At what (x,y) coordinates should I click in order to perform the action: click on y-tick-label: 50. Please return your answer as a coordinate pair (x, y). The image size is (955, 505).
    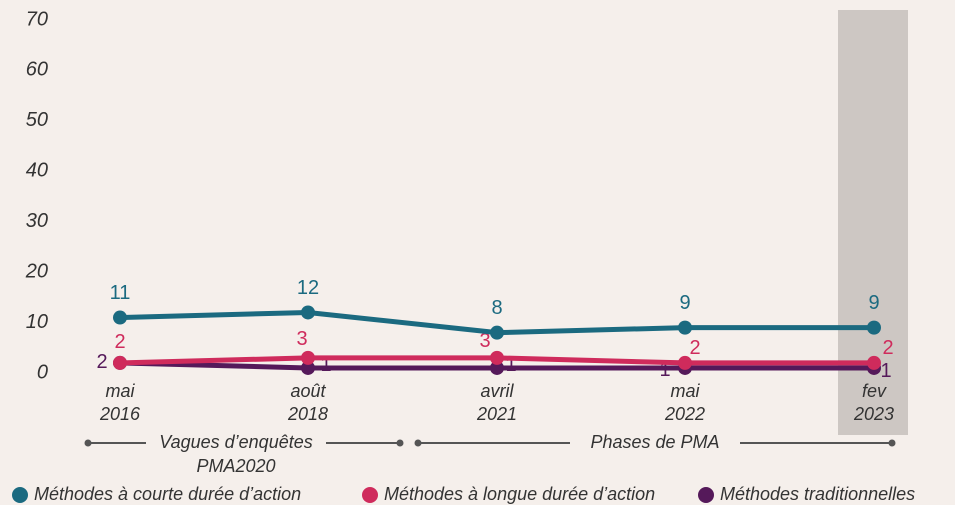
    Looking at the image, I should click on (37, 120).